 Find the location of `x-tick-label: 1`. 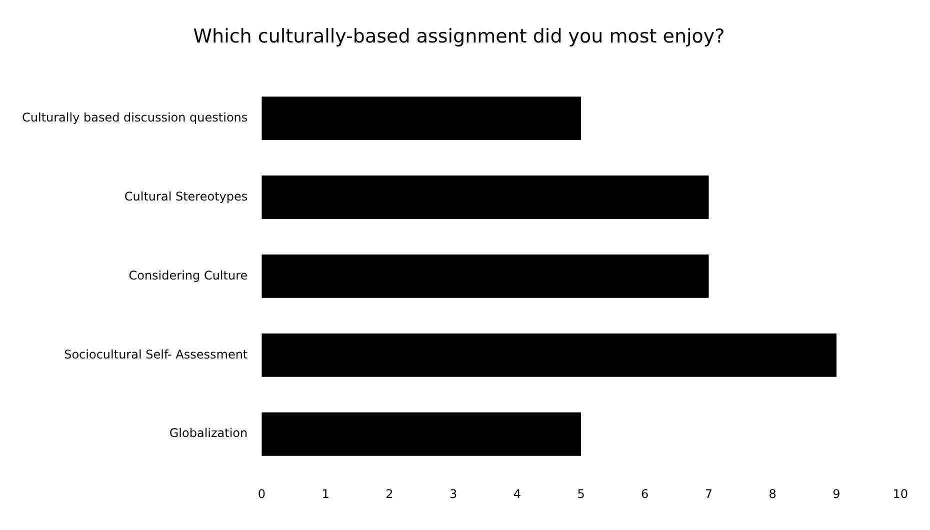

x-tick-label: 1 is located at coordinates (326, 493).